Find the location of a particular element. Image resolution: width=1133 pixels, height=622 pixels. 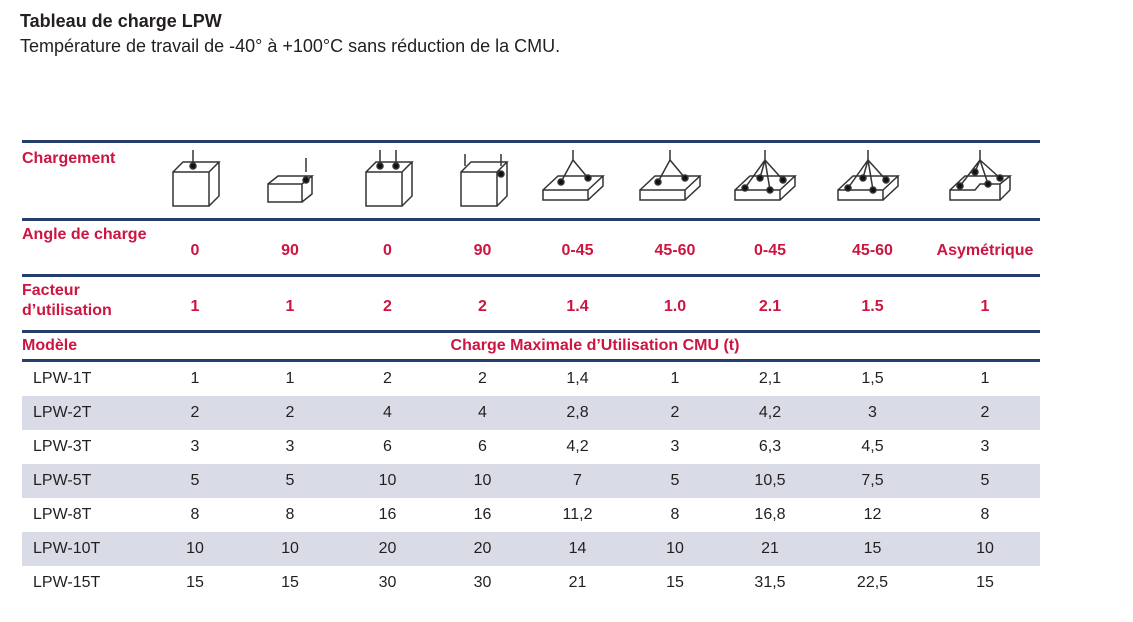

cmu-label: Charge Maximale d’Utilisation CMU (t) is located at coordinates (595, 345).